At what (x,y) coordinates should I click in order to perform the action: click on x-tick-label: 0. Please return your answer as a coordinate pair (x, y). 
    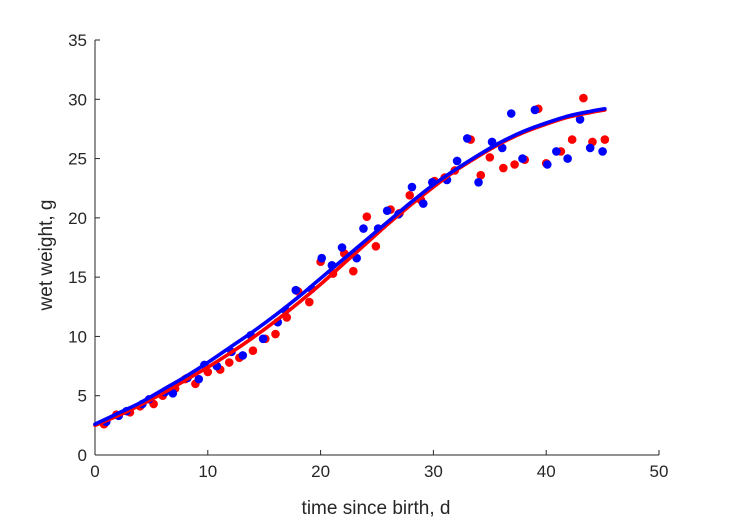
    Looking at the image, I should click on (94, 471).